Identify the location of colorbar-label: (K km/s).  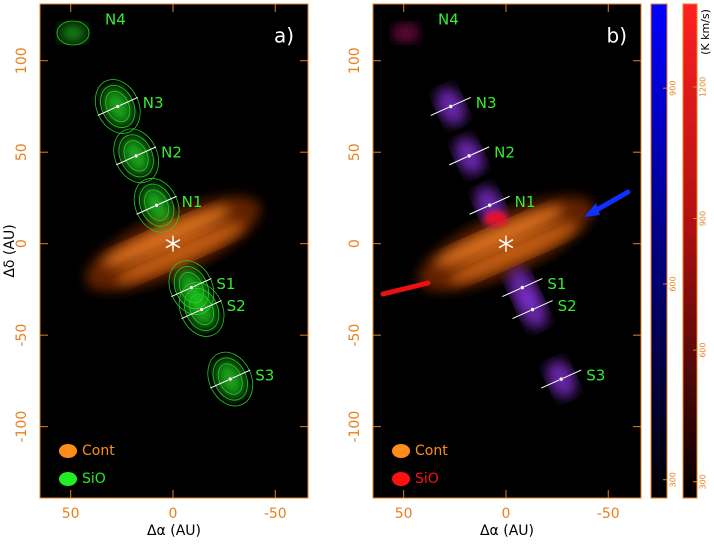
(705, 32).